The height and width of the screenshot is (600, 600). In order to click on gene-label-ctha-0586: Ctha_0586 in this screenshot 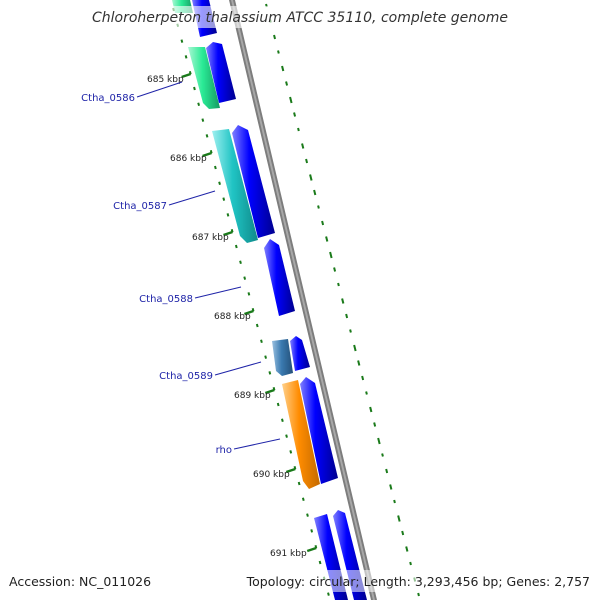, I will do `click(108, 98)`.